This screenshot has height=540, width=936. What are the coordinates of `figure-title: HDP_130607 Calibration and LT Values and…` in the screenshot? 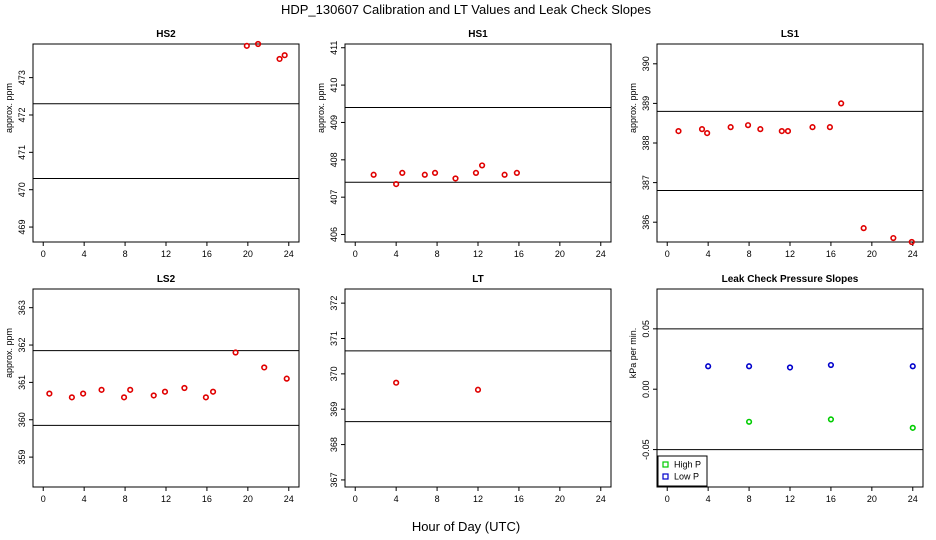 It's located at (466, 9).